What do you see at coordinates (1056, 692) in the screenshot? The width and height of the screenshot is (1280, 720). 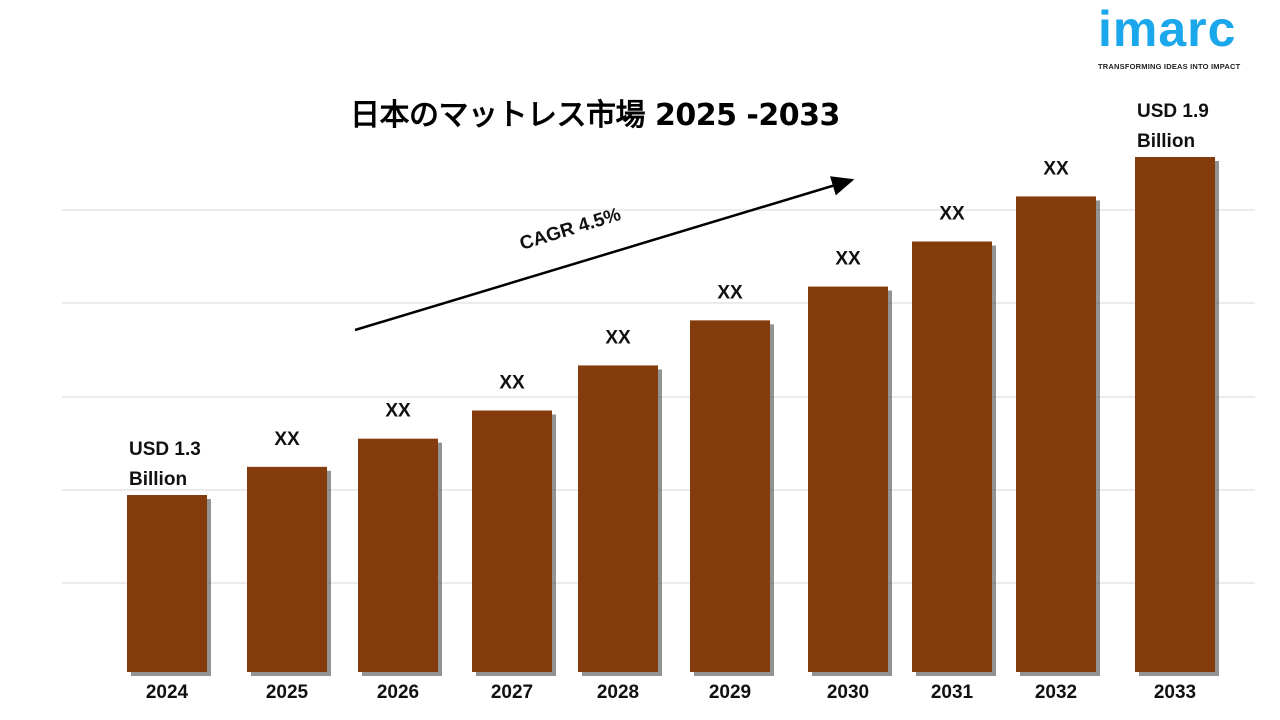 I see `x-tick-label: 2032` at bounding box center [1056, 692].